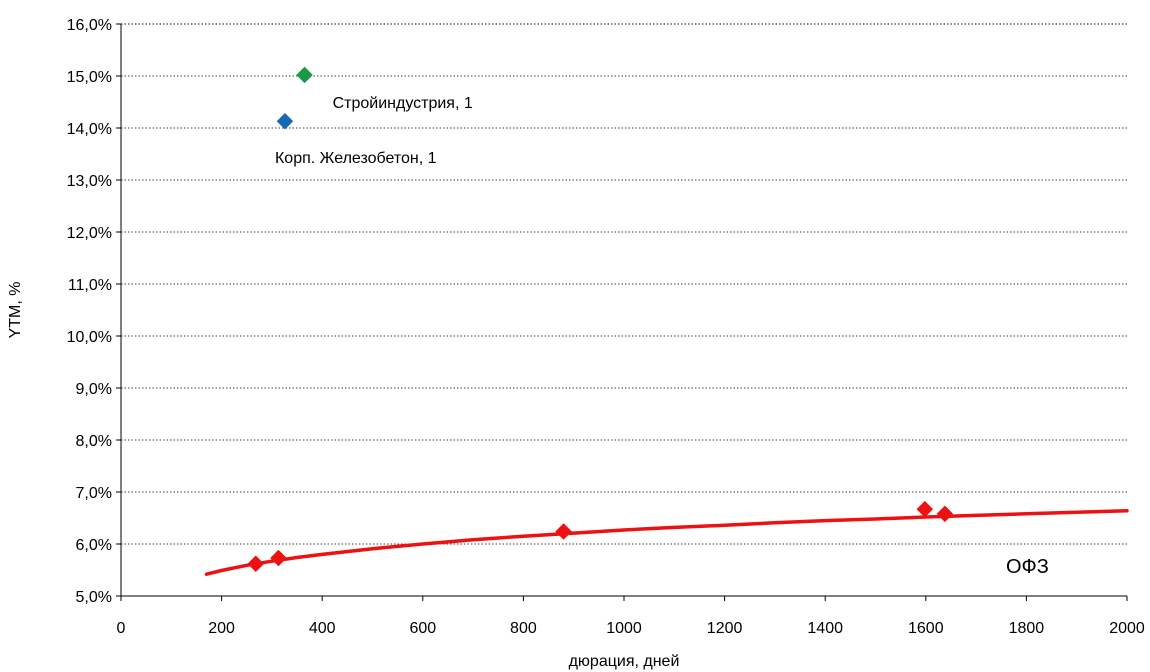 The height and width of the screenshot is (672, 1150). Describe the element at coordinates (631, 616) in the screenshot. I see `x-axis-ticks: 0 200 400 600 800 1000 1200 1400 1600 1800 2000` at that location.